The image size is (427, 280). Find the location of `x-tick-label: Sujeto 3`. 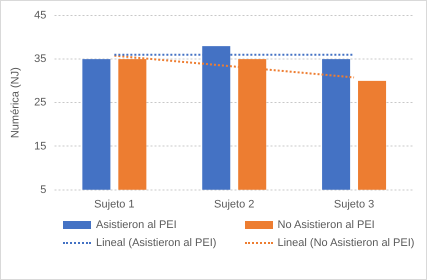

x-tick-label: Sujeto 3 is located at coordinates (354, 204).